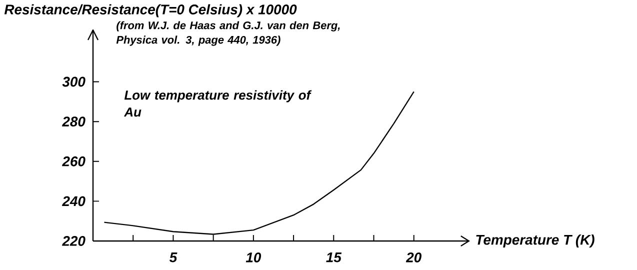 The height and width of the screenshot is (270, 637). Describe the element at coordinates (74, 161) in the screenshot. I see `y-tick-label: 260` at that location.